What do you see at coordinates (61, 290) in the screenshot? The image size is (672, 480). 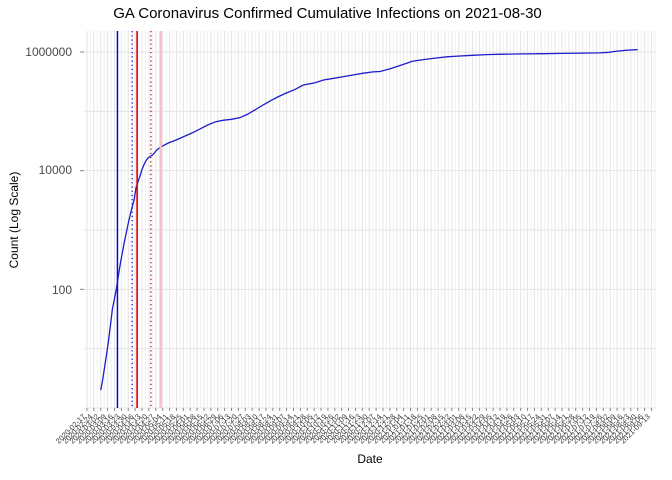 I see `y-tick-label: 100` at bounding box center [61, 290].